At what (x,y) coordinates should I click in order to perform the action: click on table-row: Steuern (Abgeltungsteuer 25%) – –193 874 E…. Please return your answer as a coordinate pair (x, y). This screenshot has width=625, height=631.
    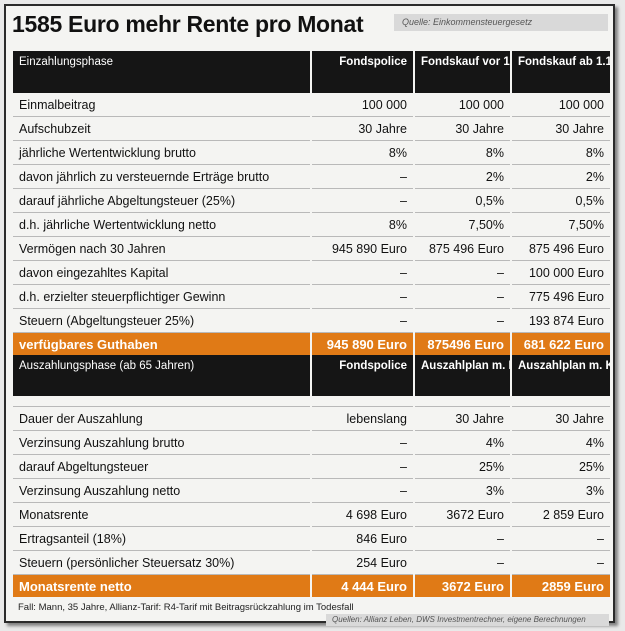
    Looking at the image, I should click on (311, 320).